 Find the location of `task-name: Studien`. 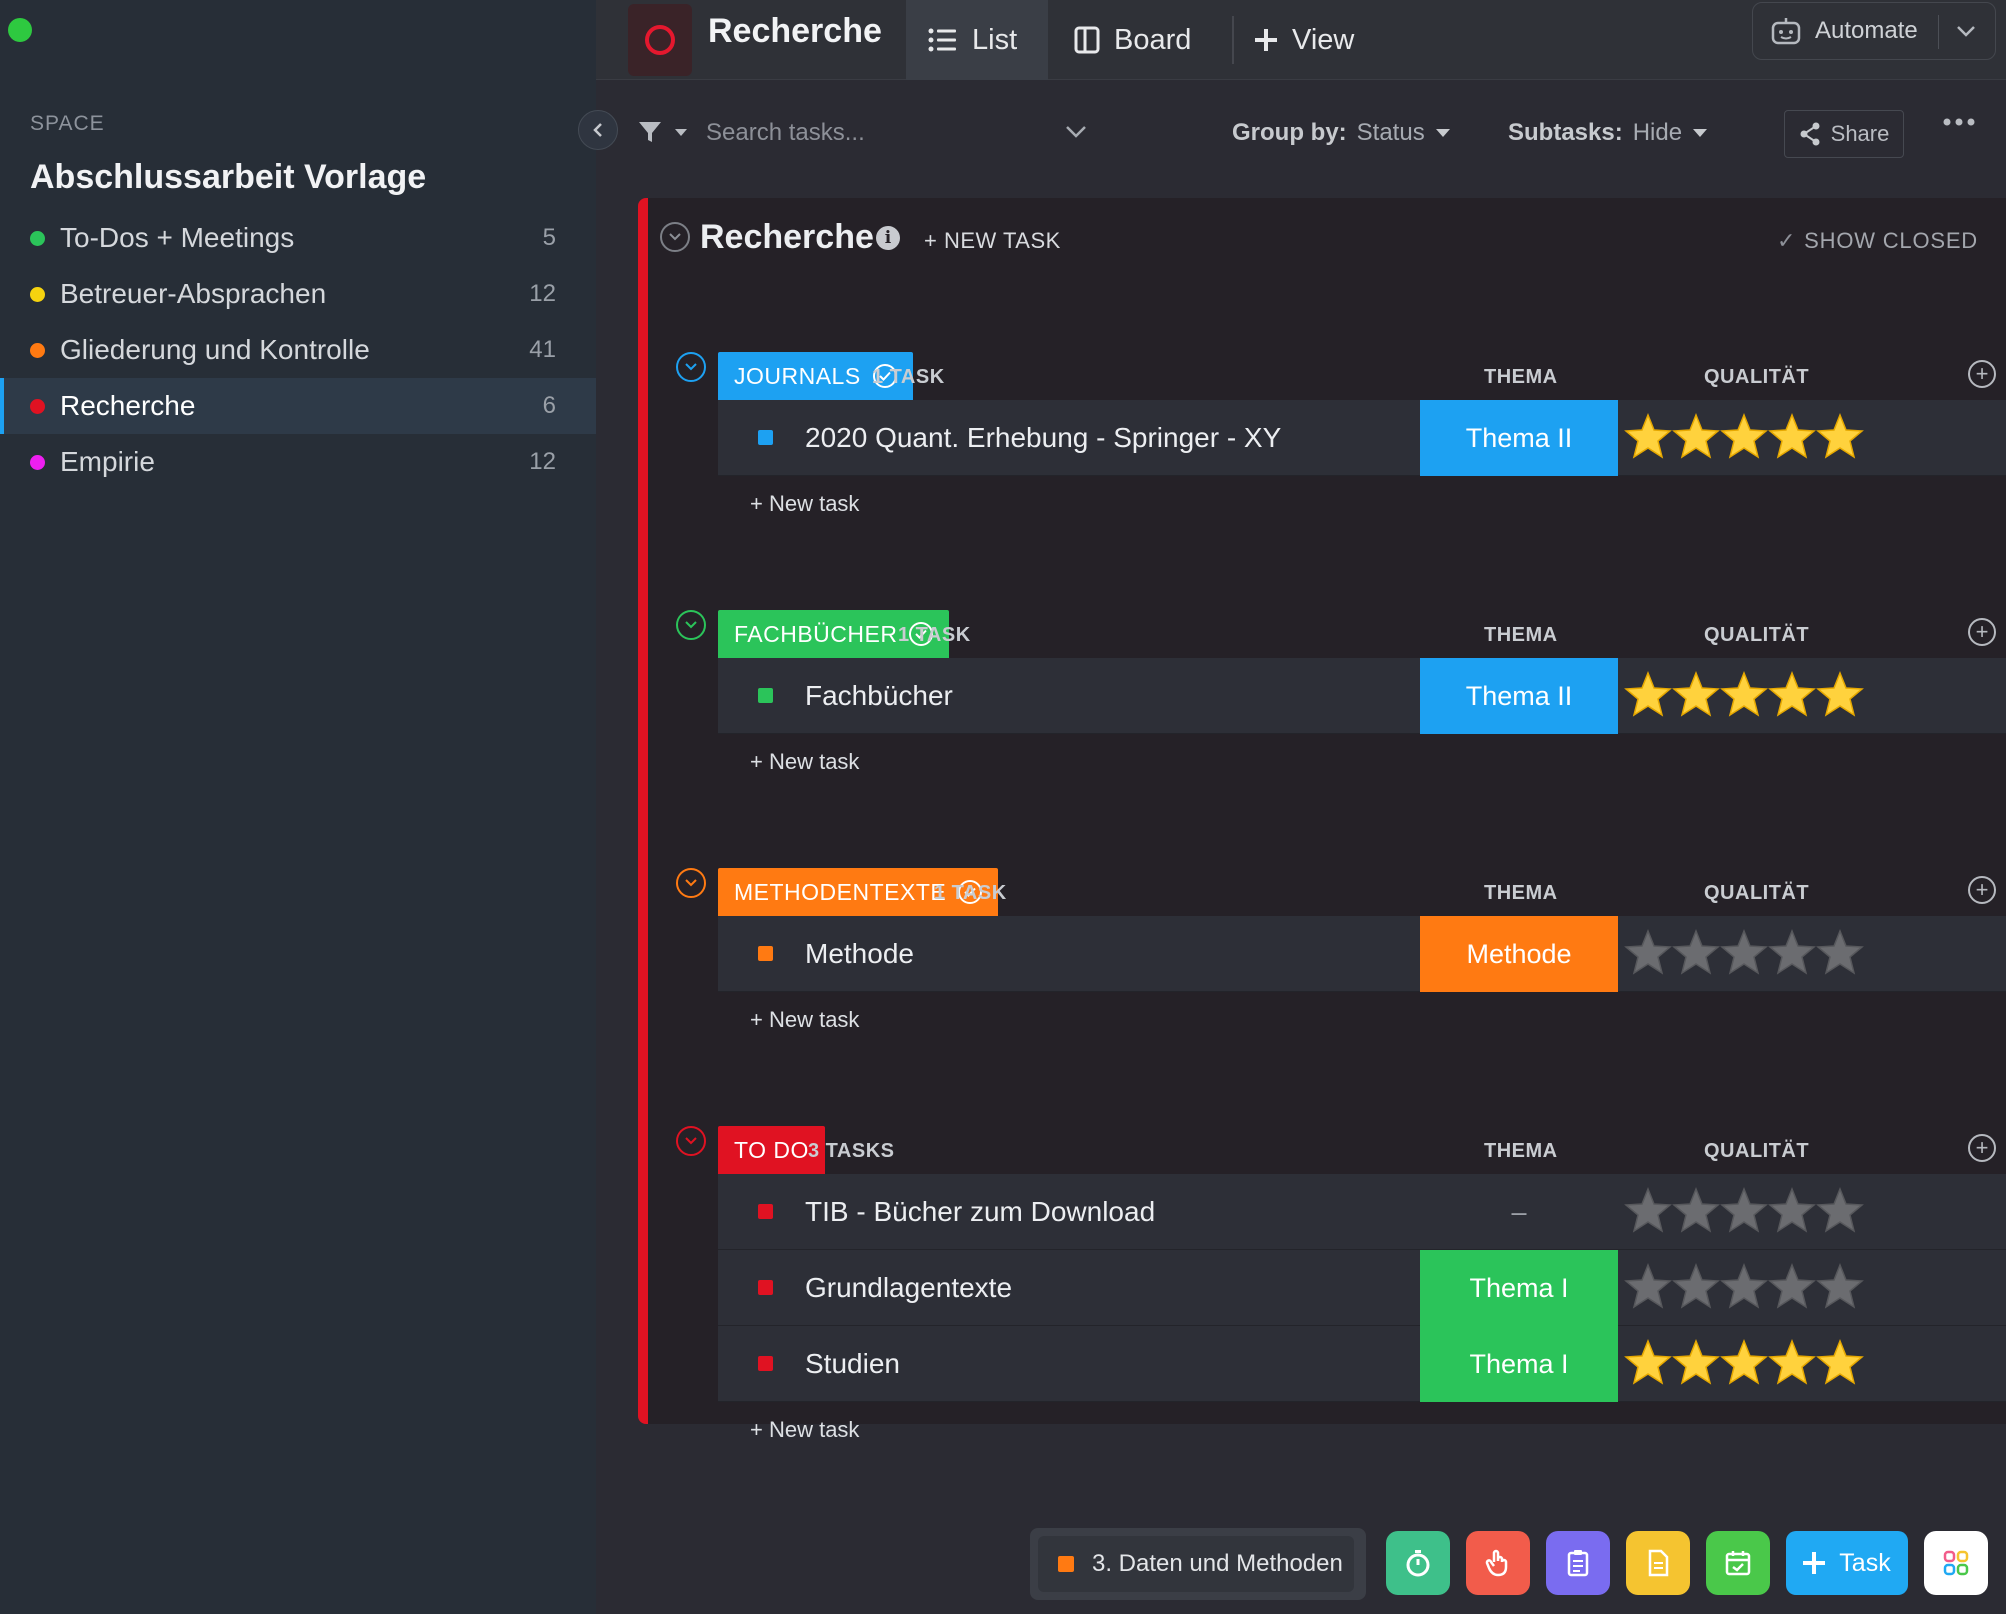

task-name: Studien is located at coordinates (852, 1363).